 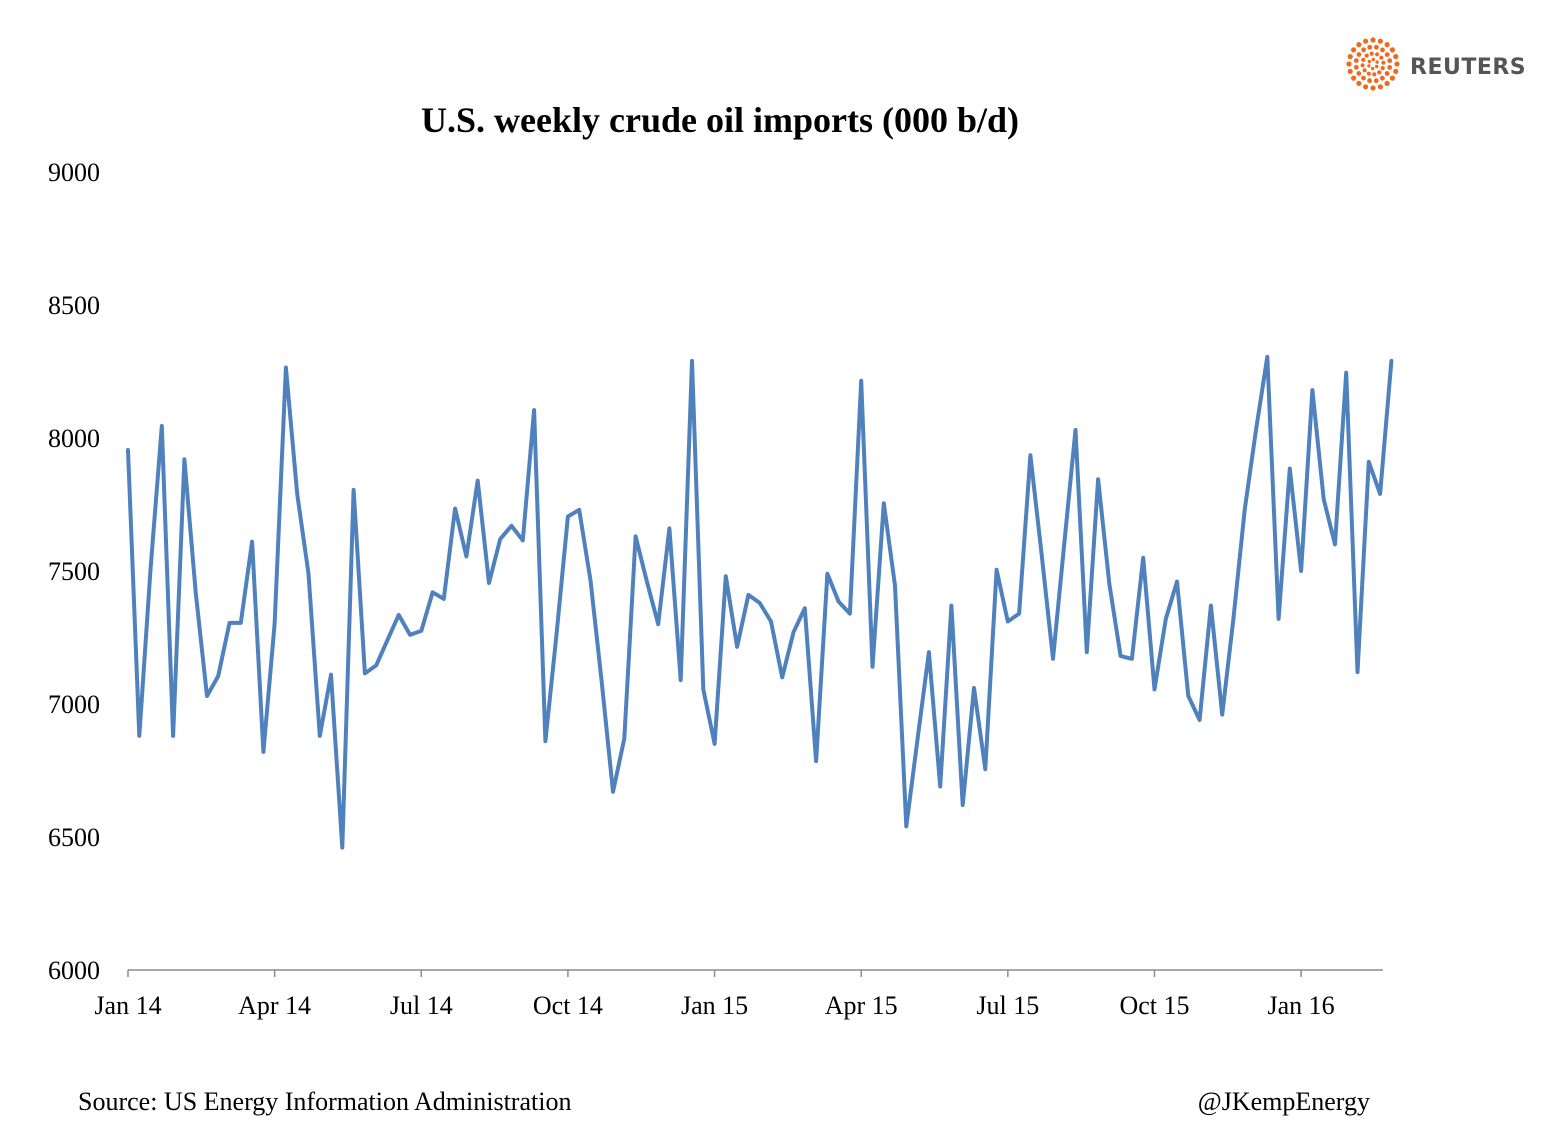 I want to click on y-tick-label: 7500, so click(x=74, y=571).